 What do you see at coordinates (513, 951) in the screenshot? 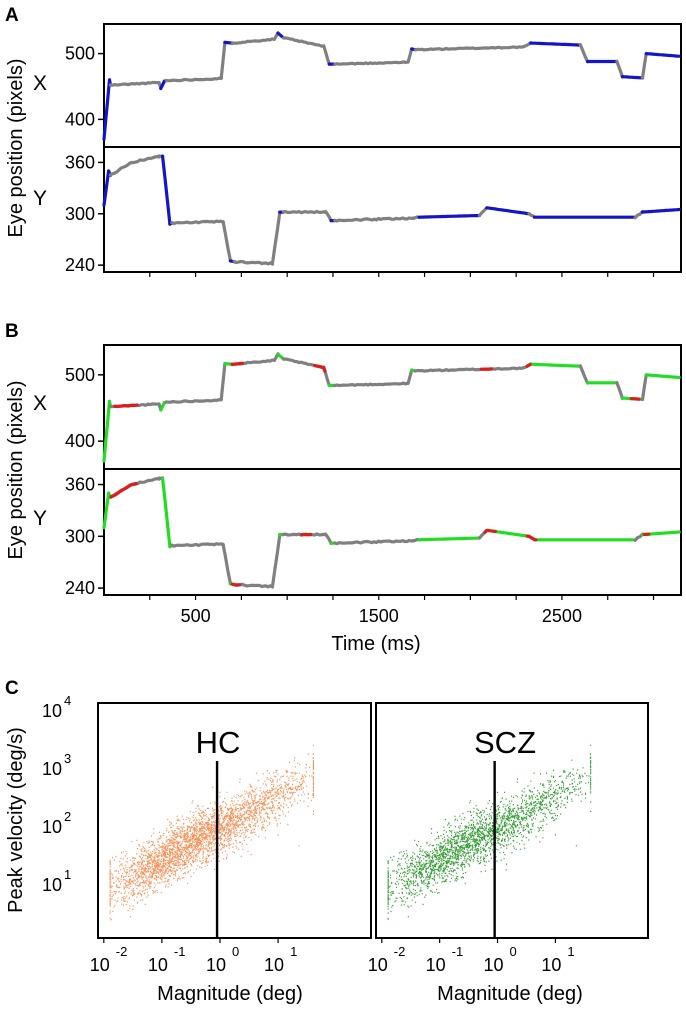
I see `x-tick-exponent: 0` at bounding box center [513, 951].